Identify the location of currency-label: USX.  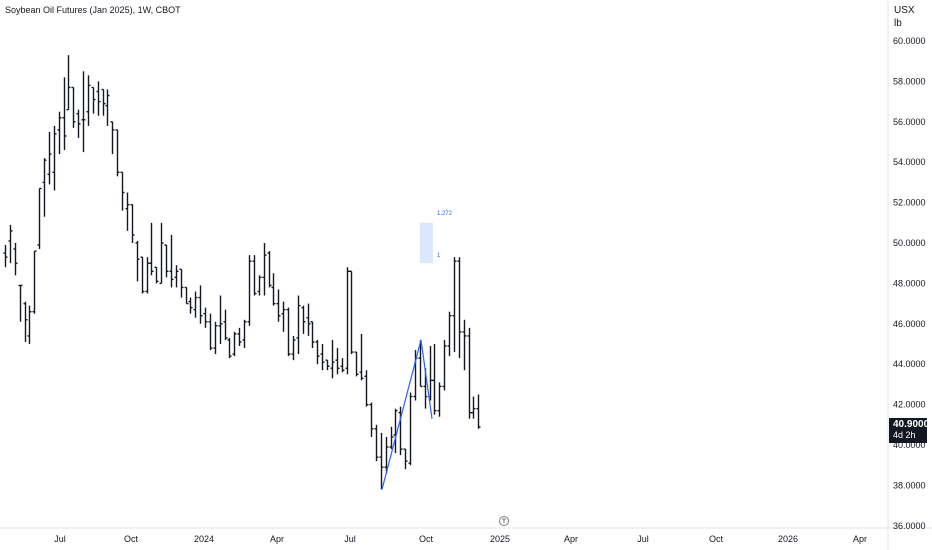
(904, 10).